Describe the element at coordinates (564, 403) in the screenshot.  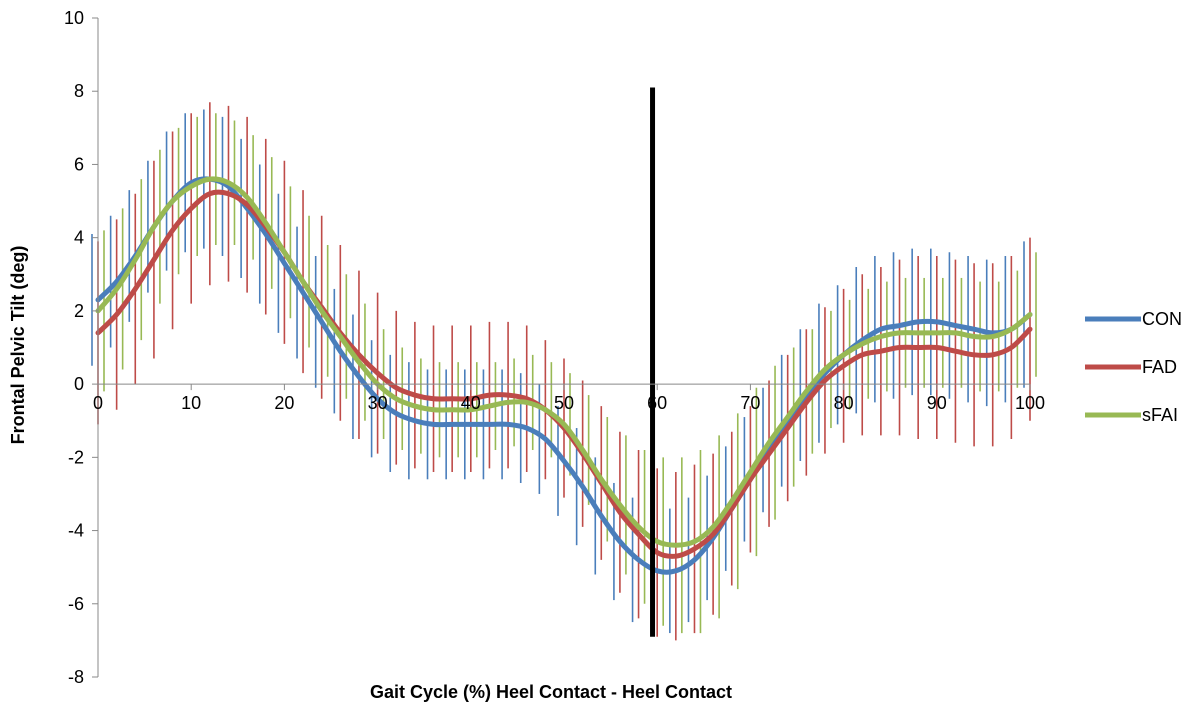
I see `x-tick-label: 50` at that location.